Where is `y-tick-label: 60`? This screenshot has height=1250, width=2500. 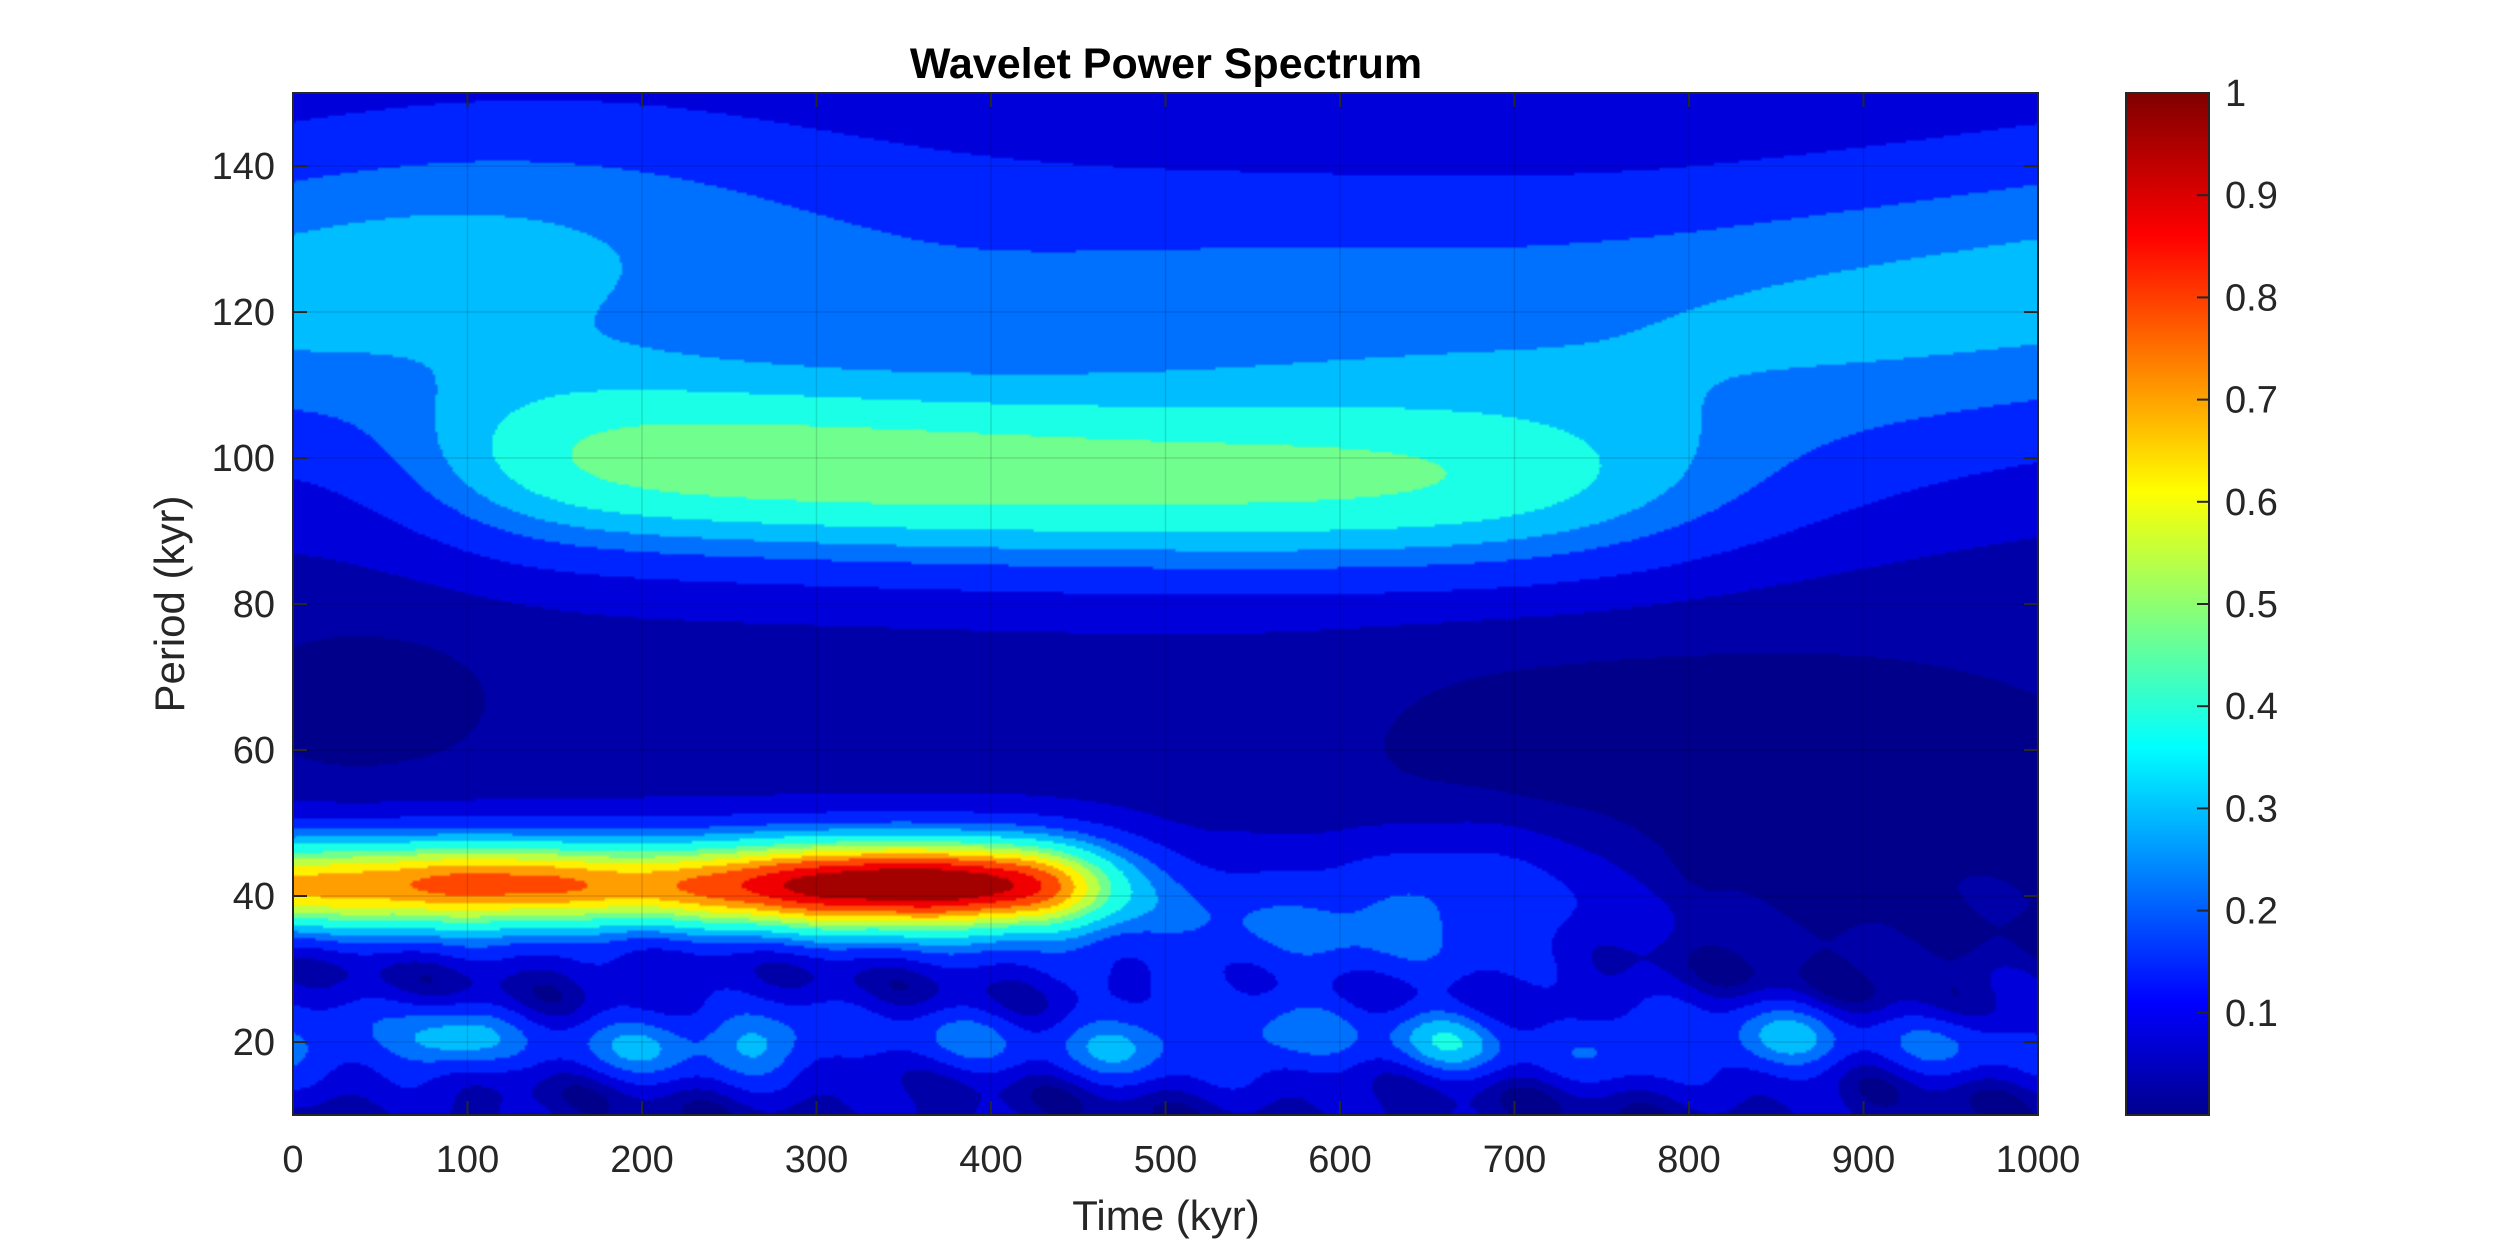
y-tick-label: 60 is located at coordinates (254, 751).